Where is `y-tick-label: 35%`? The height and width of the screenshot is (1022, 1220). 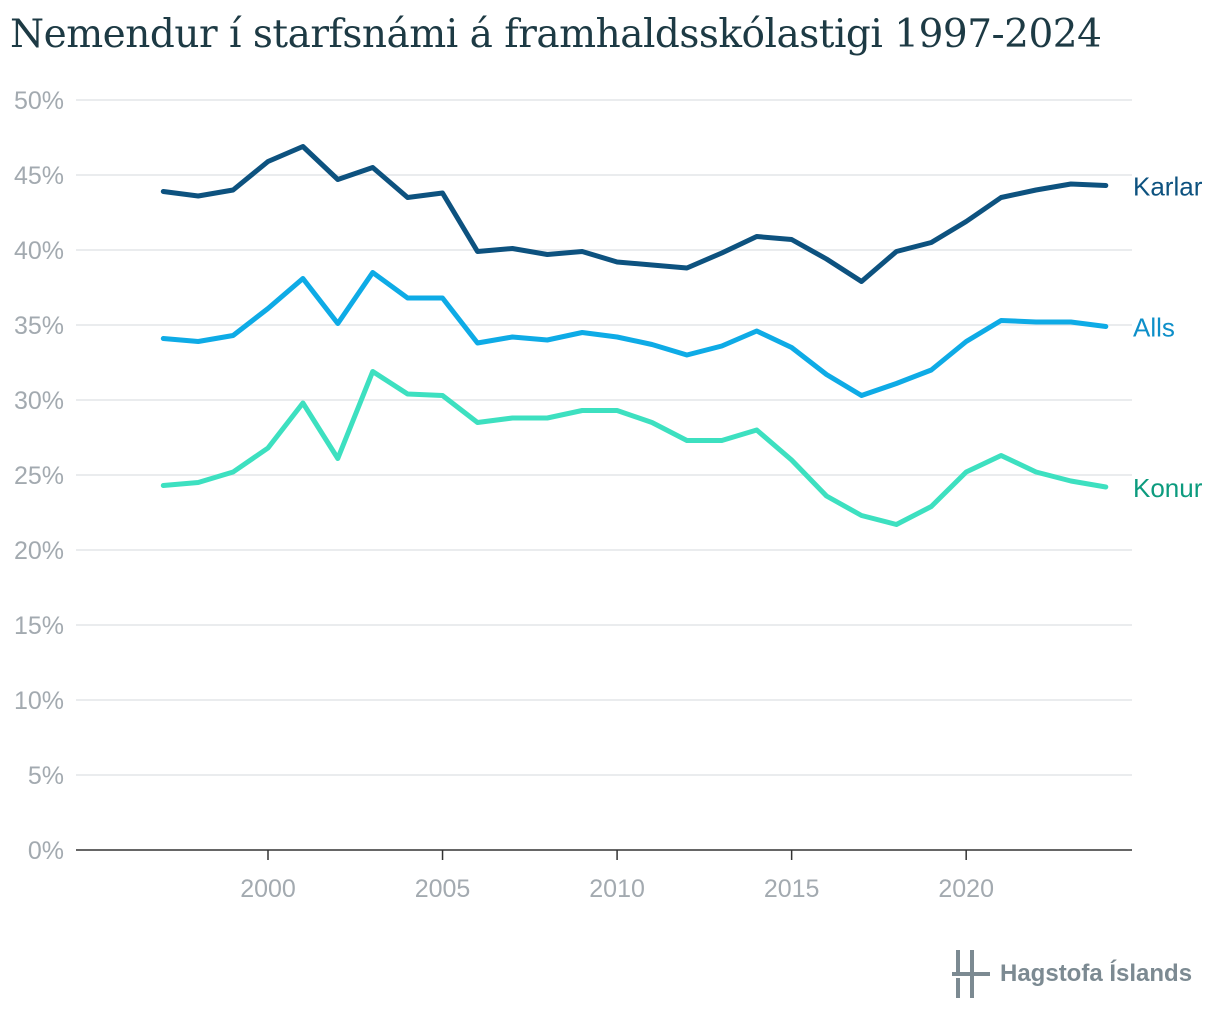 y-tick-label: 35% is located at coordinates (39, 326).